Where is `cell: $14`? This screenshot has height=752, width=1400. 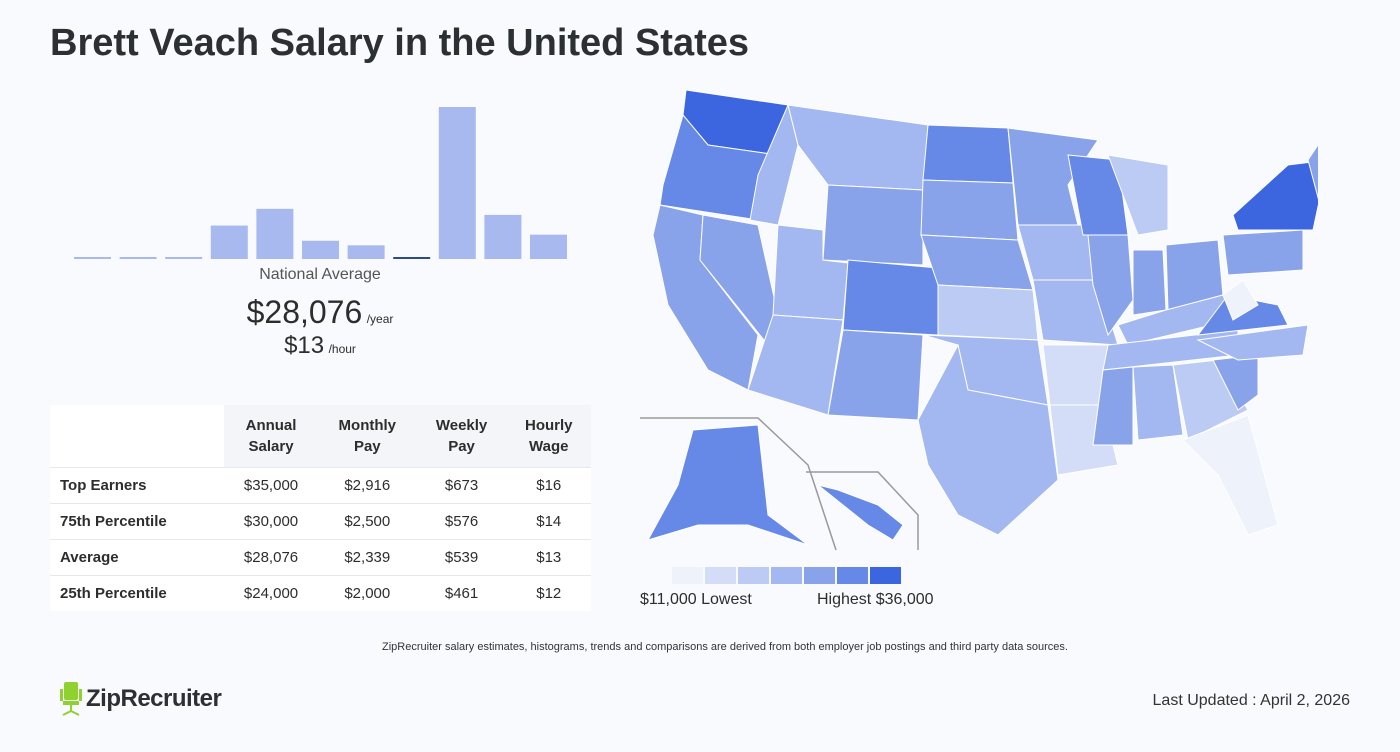 cell: $14 is located at coordinates (548, 521).